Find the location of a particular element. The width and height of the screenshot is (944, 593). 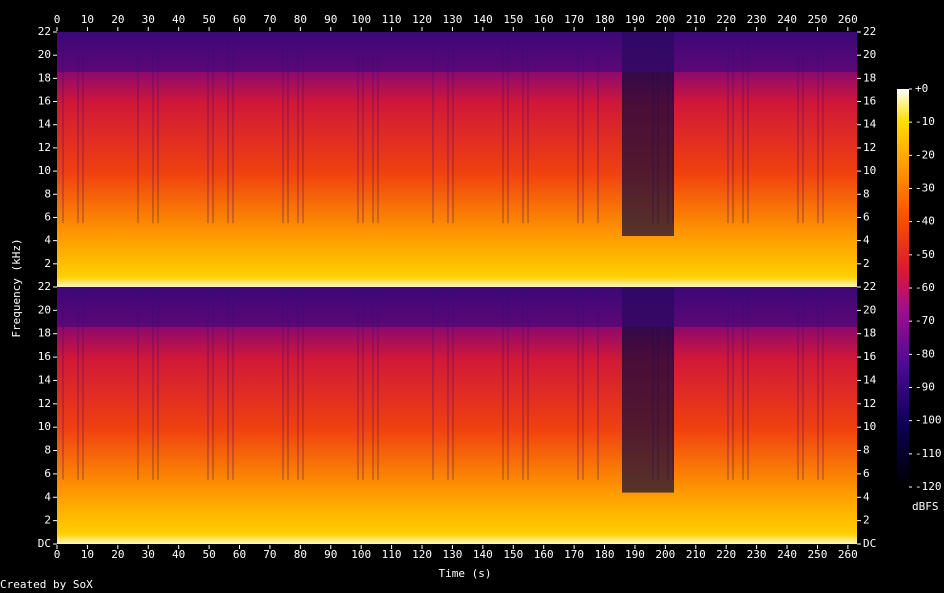

x-tick-label: 90 is located at coordinates (330, 19).